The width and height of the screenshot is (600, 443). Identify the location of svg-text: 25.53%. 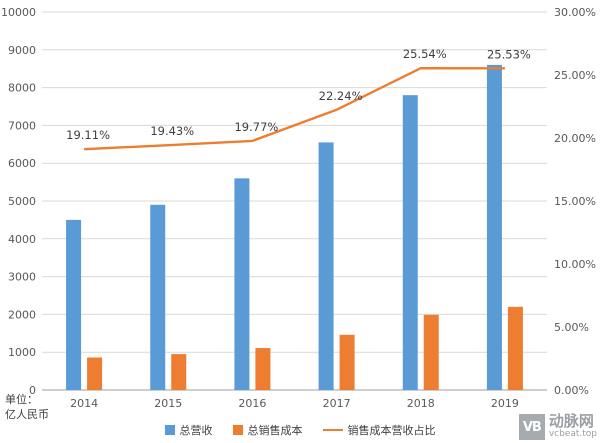
(509, 54).